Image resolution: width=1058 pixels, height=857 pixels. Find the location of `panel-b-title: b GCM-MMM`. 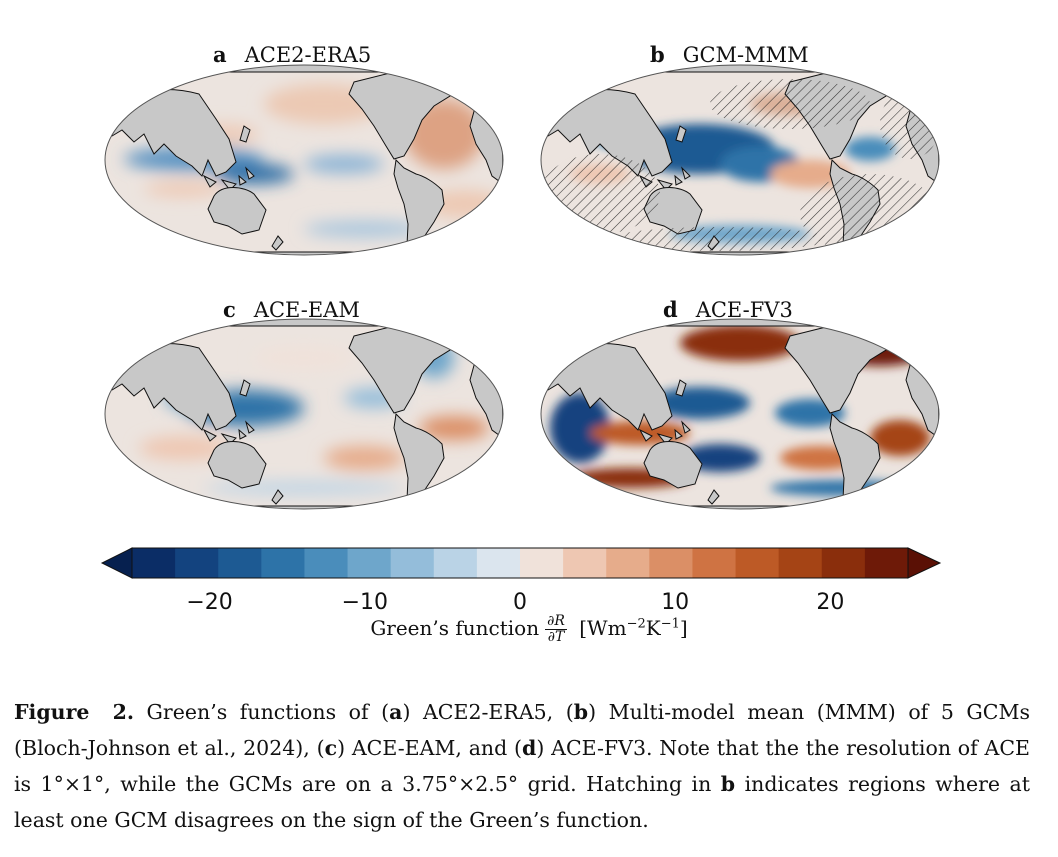

panel-b-title: b GCM-MMM is located at coordinates (729, 54).